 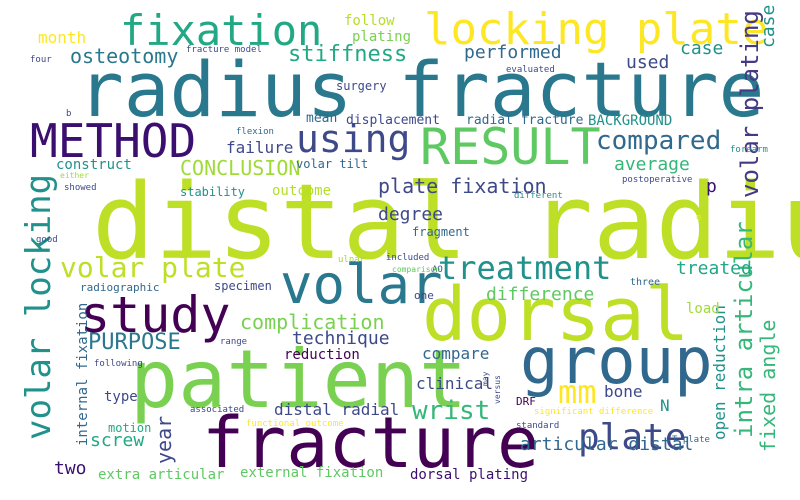 I want to click on word-plating: plating, so click(x=382, y=37).